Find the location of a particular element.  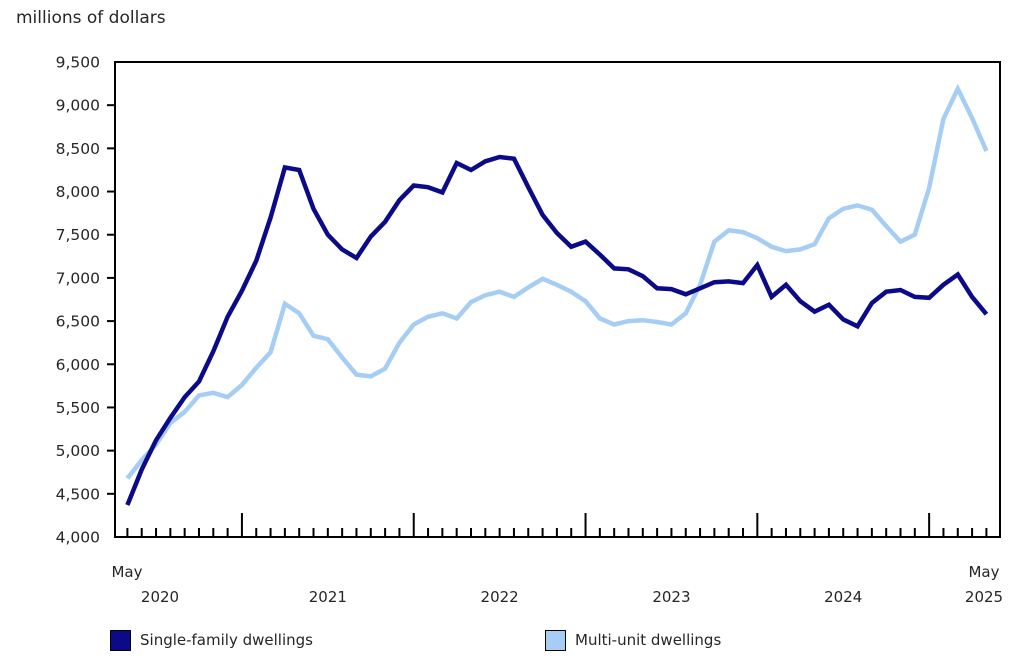

y-axis-tick-label: 4,000 is located at coordinates (78, 538).